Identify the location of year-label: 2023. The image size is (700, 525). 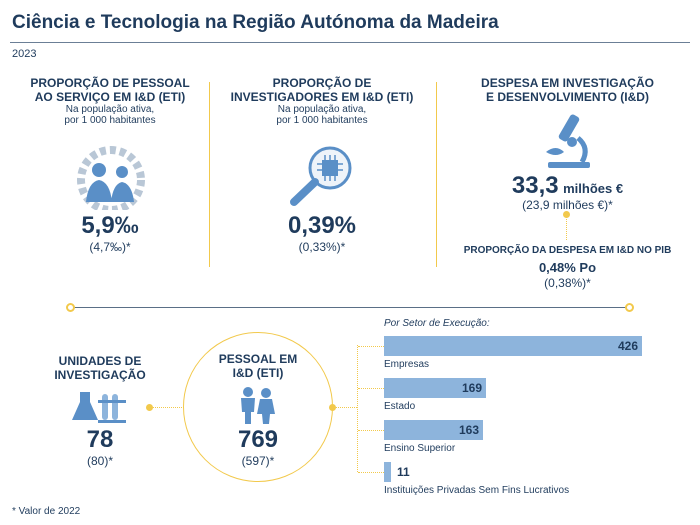
(24, 54).